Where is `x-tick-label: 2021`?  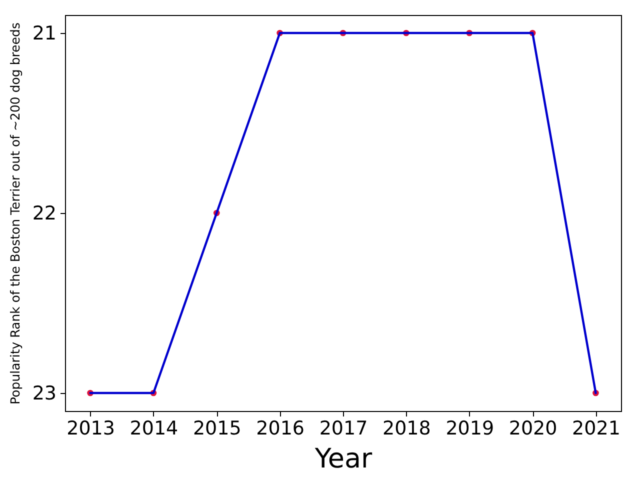 x-tick-label: 2021 is located at coordinates (596, 429).